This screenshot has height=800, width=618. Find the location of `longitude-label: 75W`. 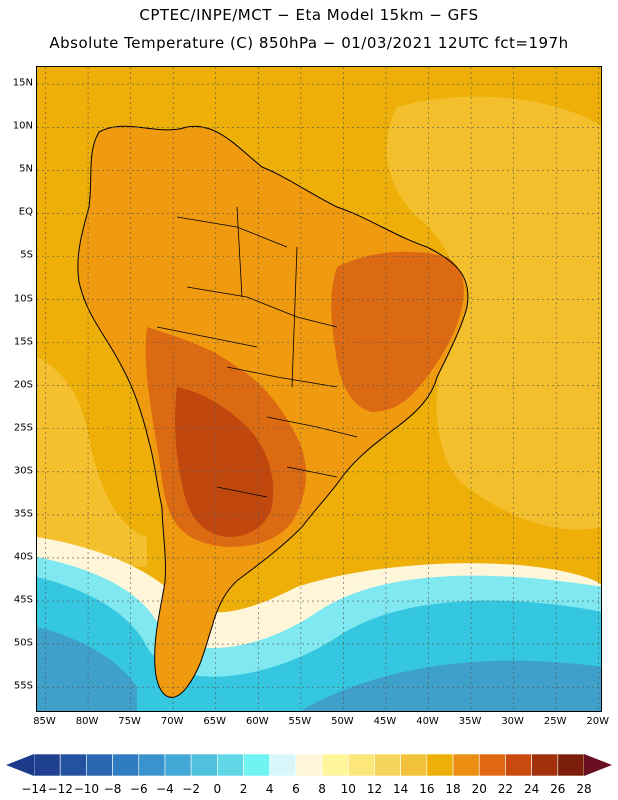

longitude-label: 75W is located at coordinates (129, 721).